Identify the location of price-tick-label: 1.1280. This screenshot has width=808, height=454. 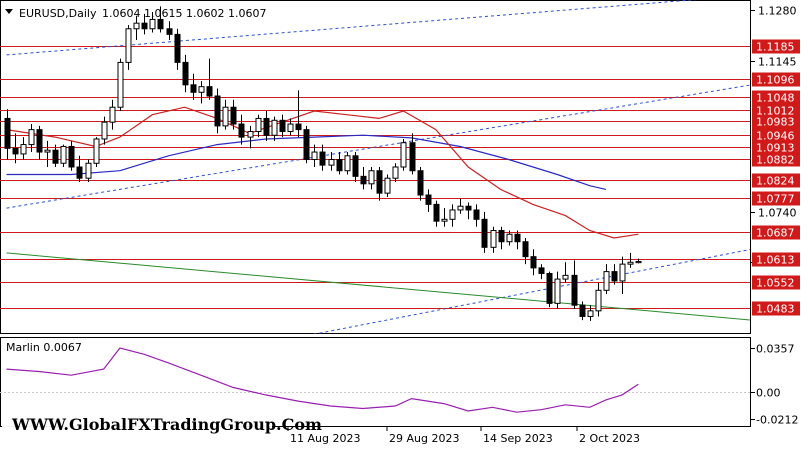
(777, 11).